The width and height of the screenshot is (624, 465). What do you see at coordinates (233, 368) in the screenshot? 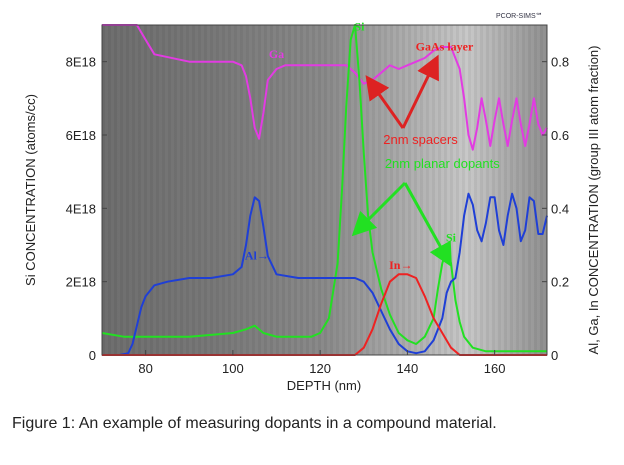
I see `x-tick-label-1: 100` at bounding box center [233, 368].